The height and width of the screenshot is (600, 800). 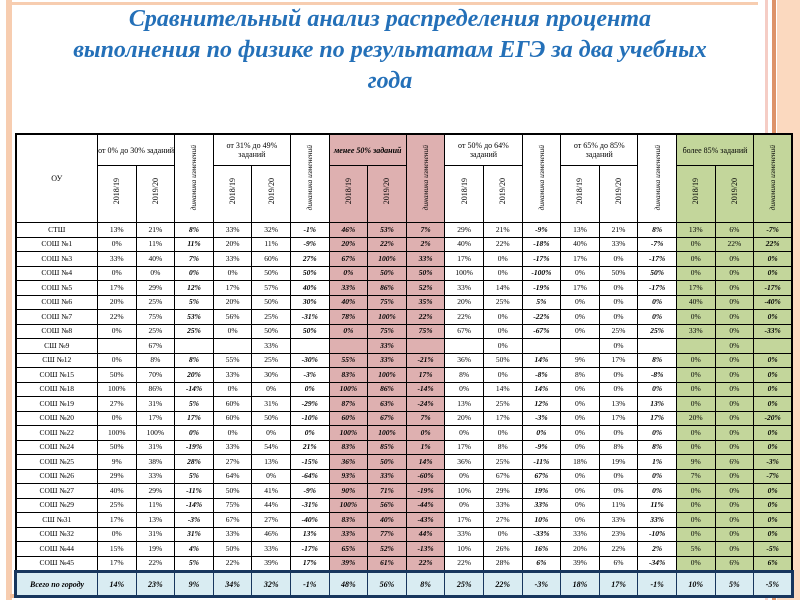 What do you see at coordinates (387, 389) in the screenshot?
I see `value-cell: 86%` at bounding box center [387, 389].